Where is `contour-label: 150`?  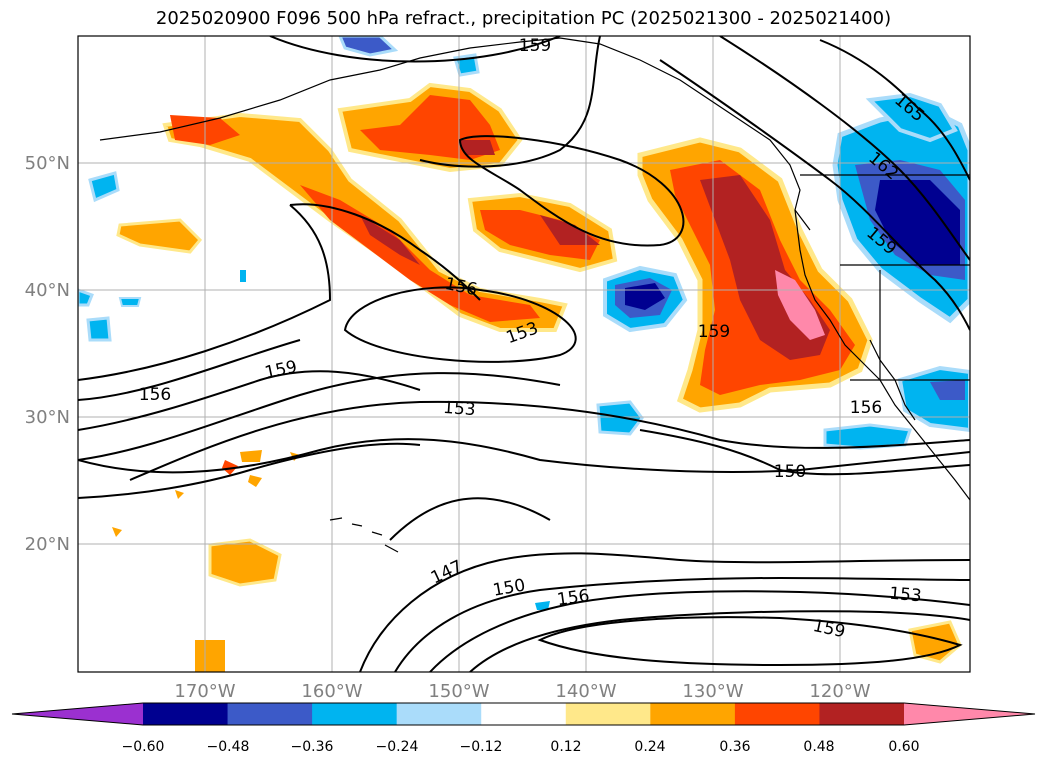 contour-label: 150 is located at coordinates (790, 472).